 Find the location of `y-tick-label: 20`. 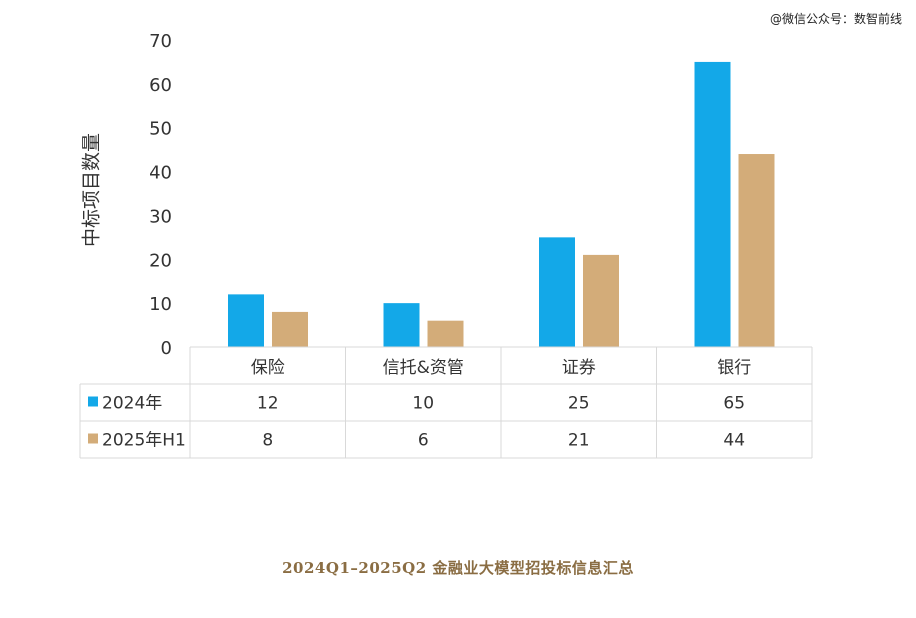

y-tick-label: 20 is located at coordinates (160, 260).